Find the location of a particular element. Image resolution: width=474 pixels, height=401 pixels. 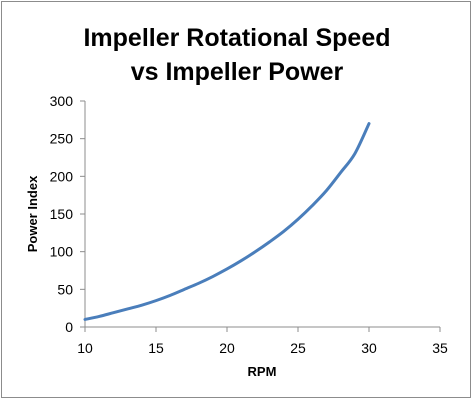

x-tick-label: 35 is located at coordinates (440, 348).